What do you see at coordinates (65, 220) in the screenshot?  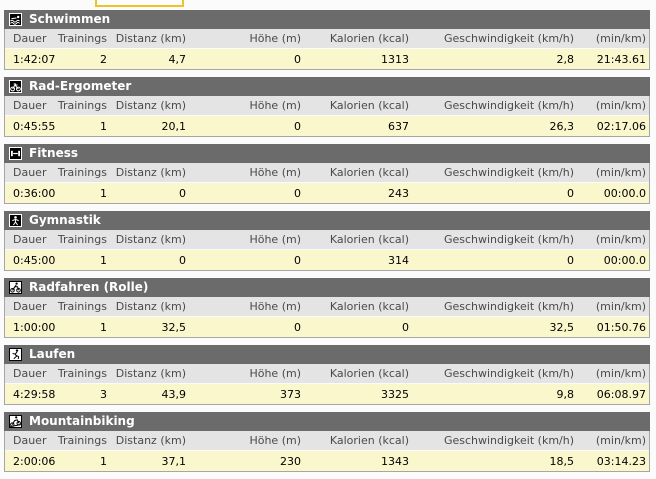 I see `section-title: Gymnastik` at bounding box center [65, 220].